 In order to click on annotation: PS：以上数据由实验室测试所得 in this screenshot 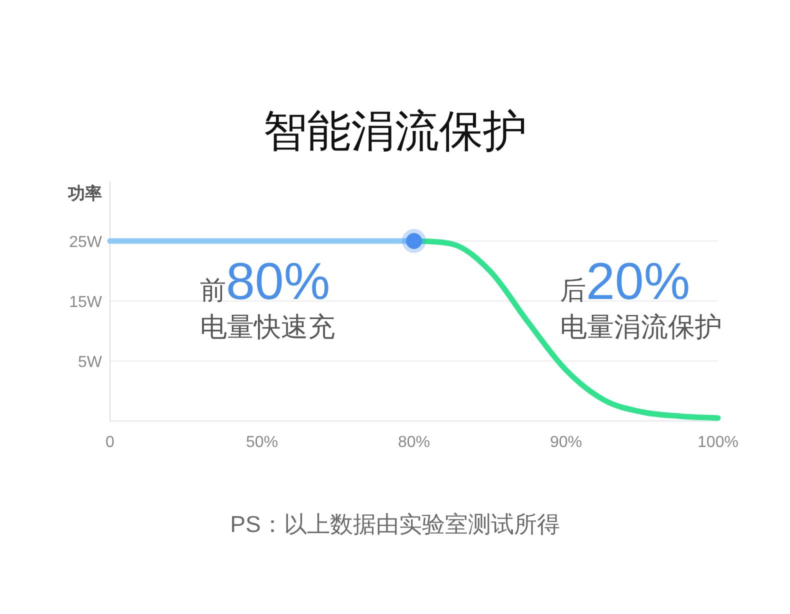, I will do `click(395, 524)`.